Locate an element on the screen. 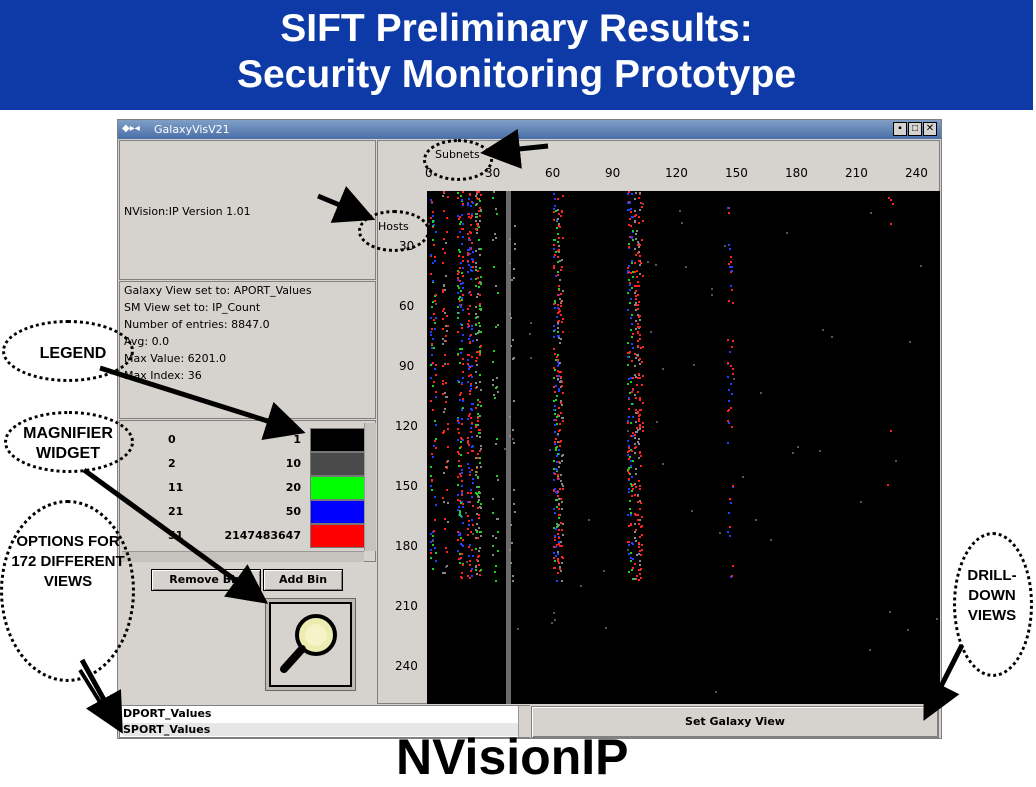 The image size is (1036, 787). x-tick-label: 0 is located at coordinates (429, 173).